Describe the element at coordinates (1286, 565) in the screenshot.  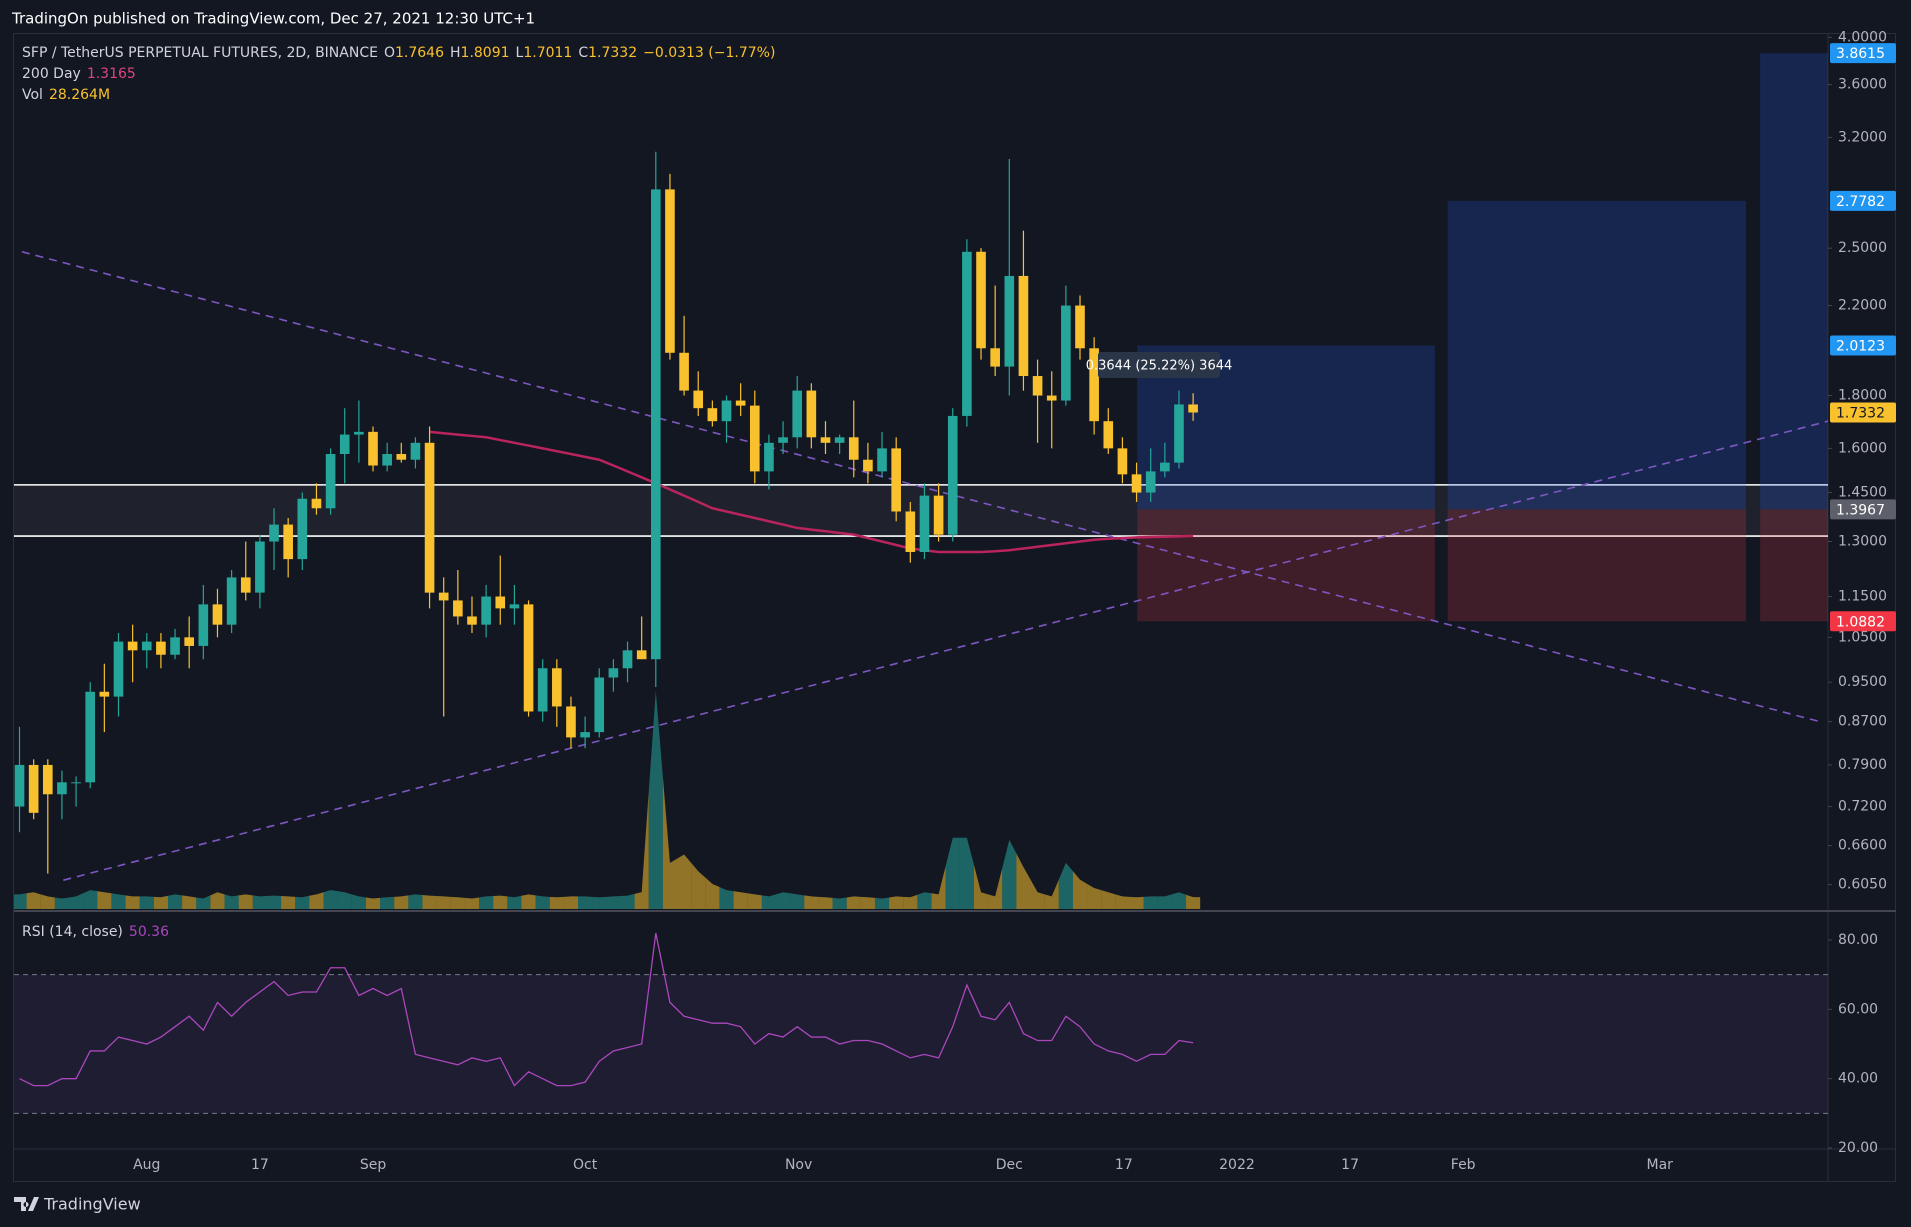
I see `stop-zone` at that location.